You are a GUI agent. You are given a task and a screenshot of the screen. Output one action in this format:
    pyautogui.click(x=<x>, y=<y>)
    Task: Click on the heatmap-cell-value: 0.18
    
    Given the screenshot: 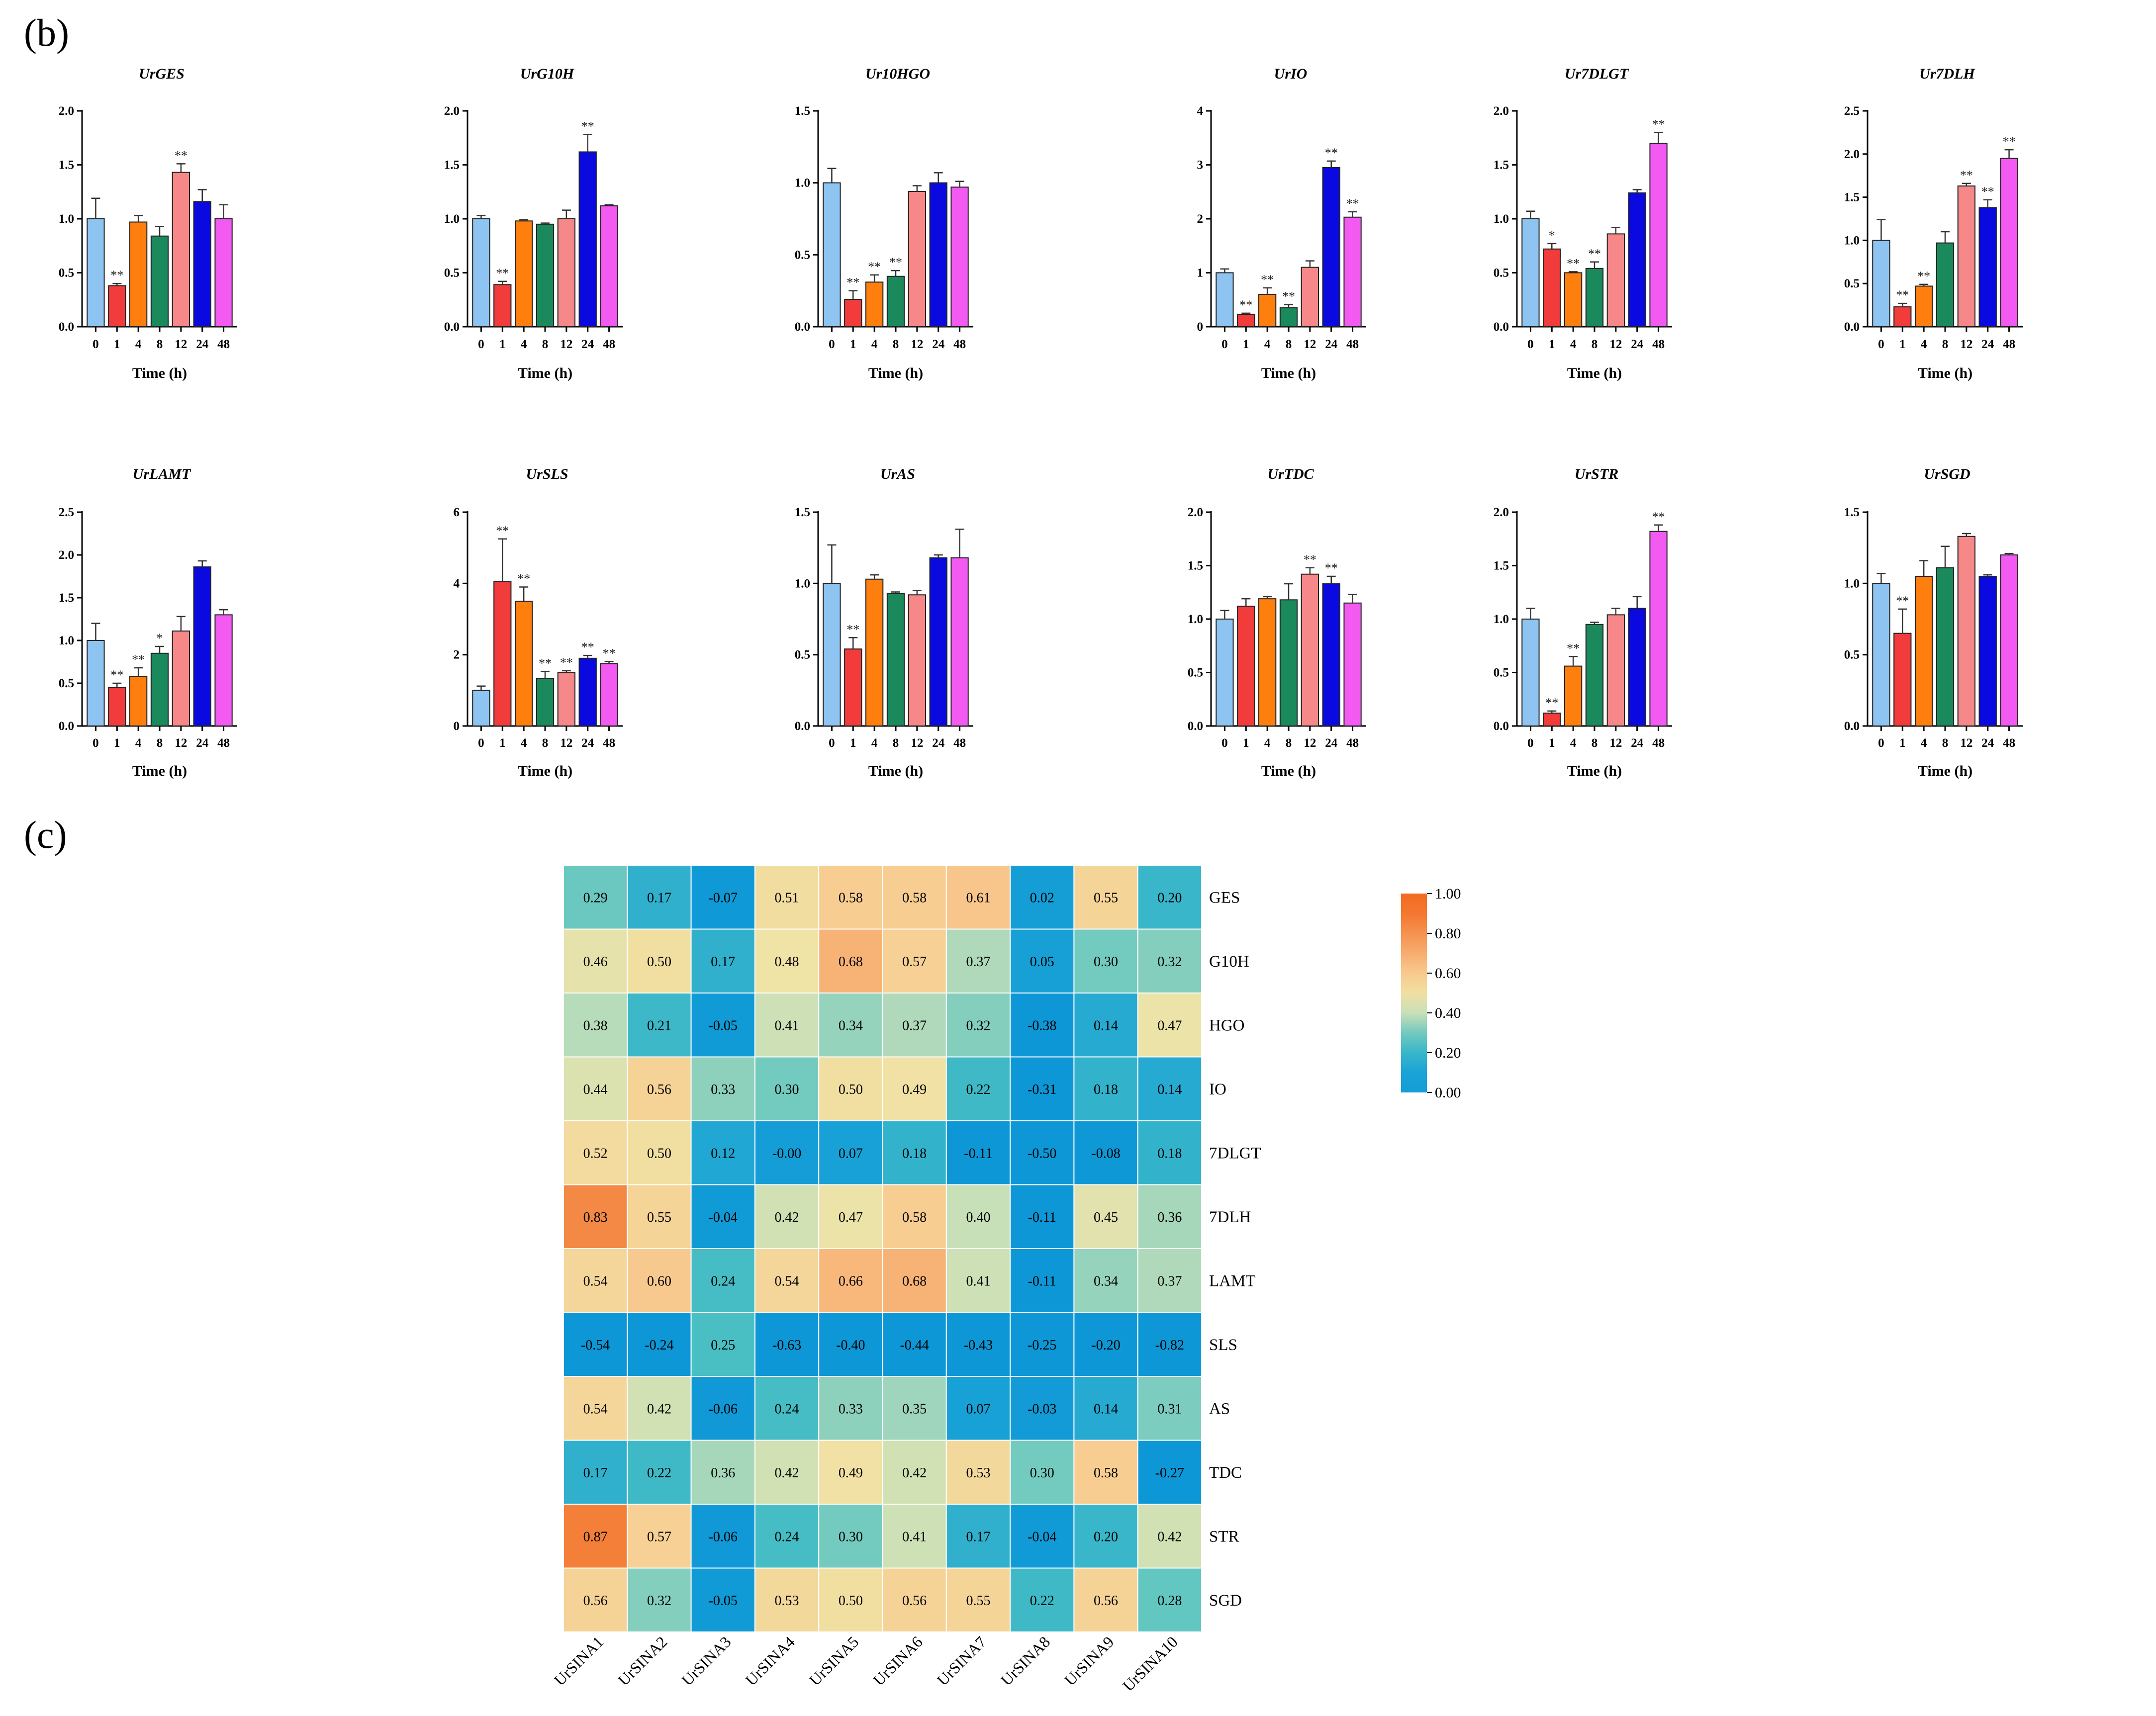 What is the action you would take?
    pyautogui.click(x=915, y=1153)
    